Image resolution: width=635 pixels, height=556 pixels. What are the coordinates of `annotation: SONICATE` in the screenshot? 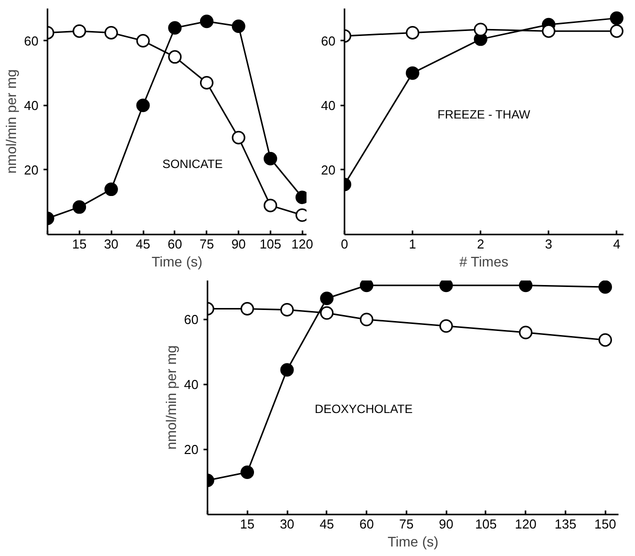 It's located at (192, 164).